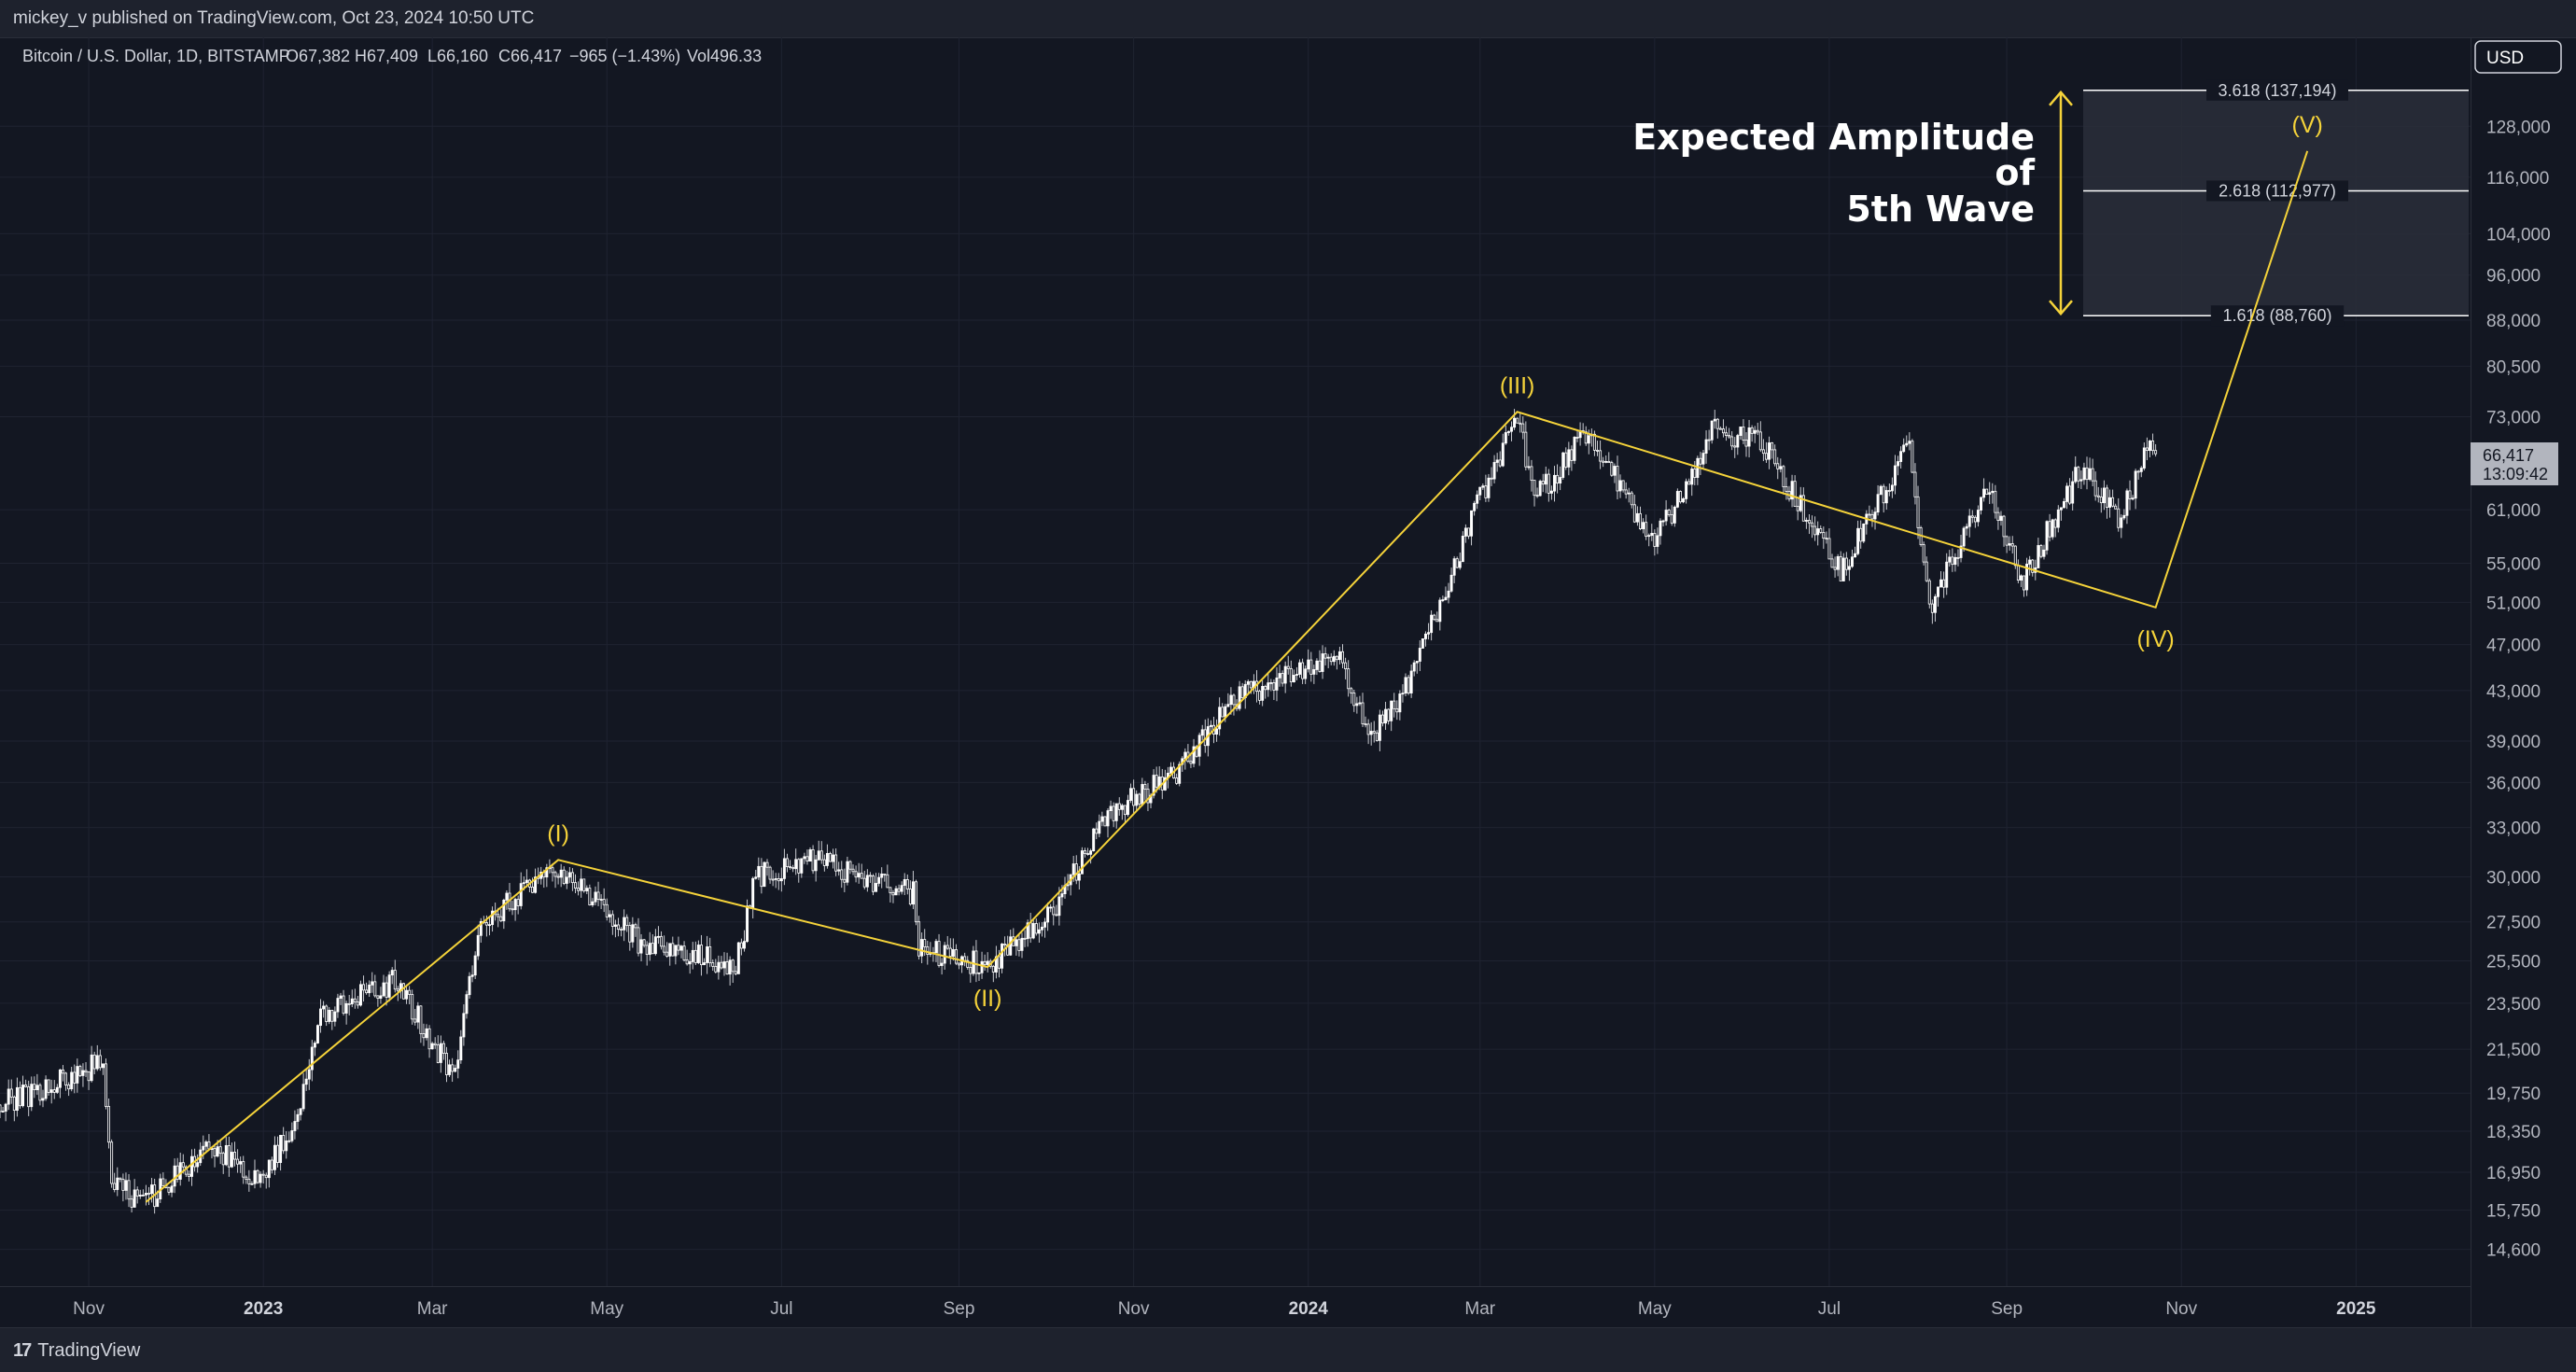  I want to click on price-tick-label: 18,350, so click(2513, 1132).